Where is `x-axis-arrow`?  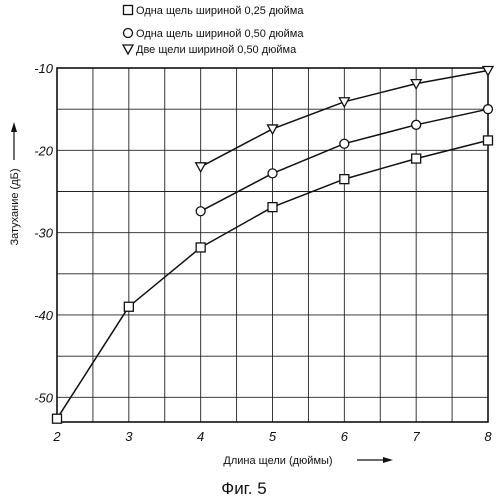 x-axis-arrow is located at coordinates (375, 460).